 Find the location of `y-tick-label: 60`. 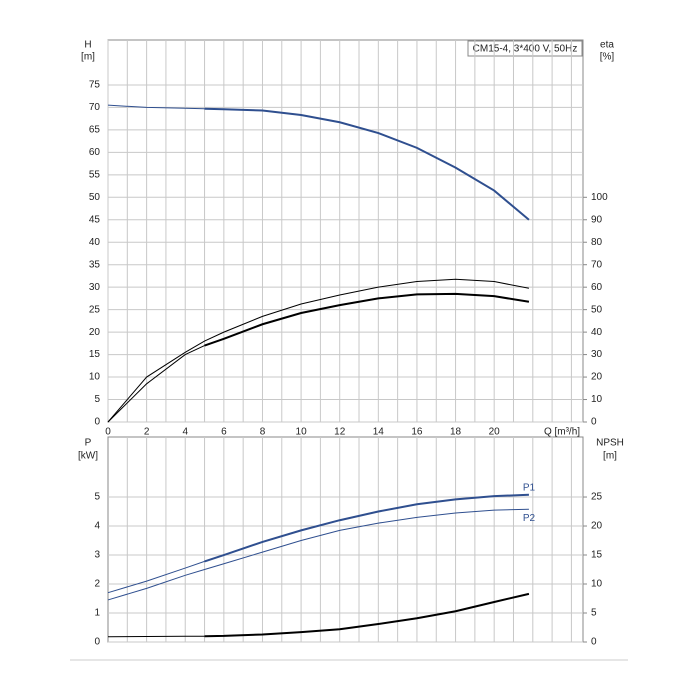

y-tick-label: 60 is located at coordinates (95, 152).